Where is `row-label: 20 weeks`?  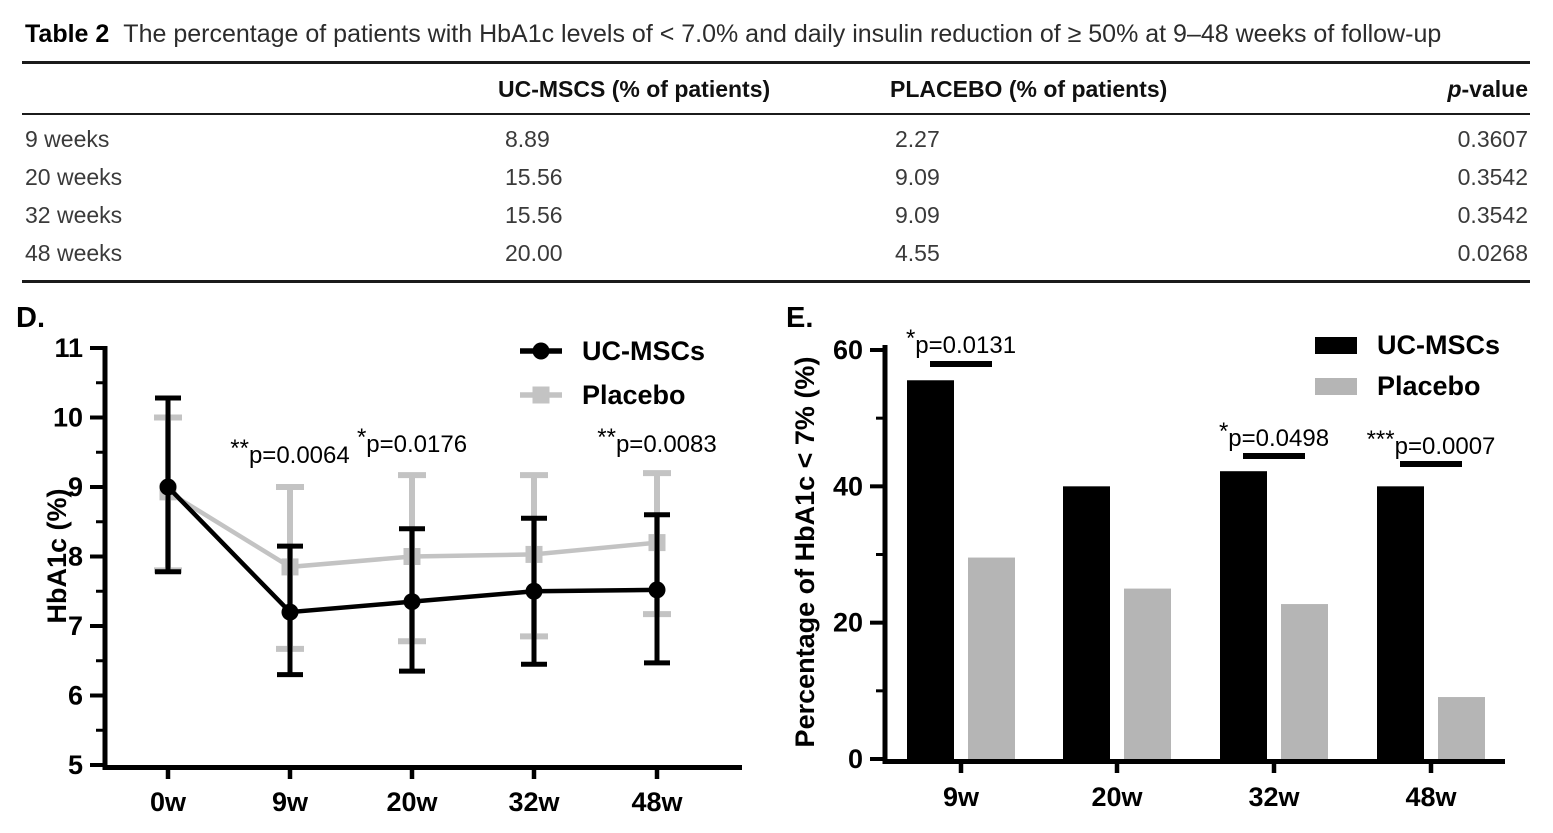
row-label: 20 weeks is located at coordinates (74, 177).